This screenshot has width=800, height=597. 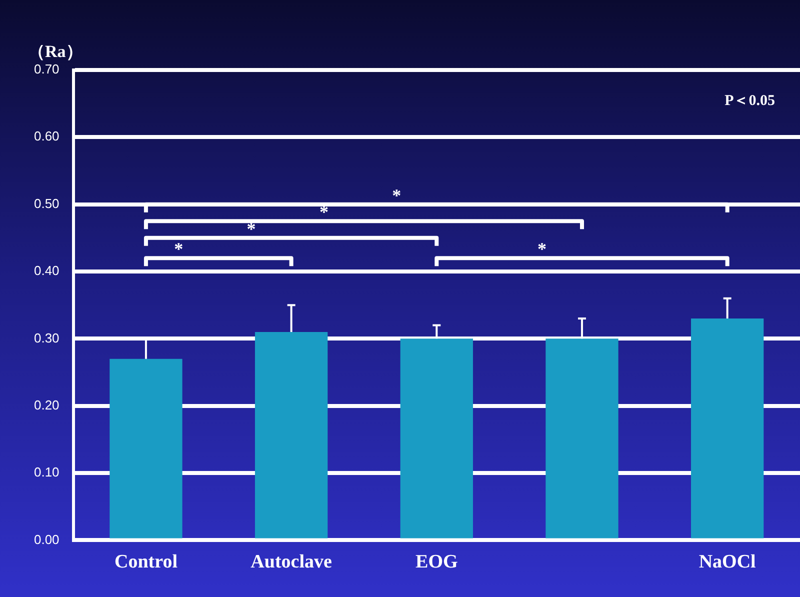 What do you see at coordinates (146, 562) in the screenshot?
I see `x-tick-label: Control` at bounding box center [146, 562].